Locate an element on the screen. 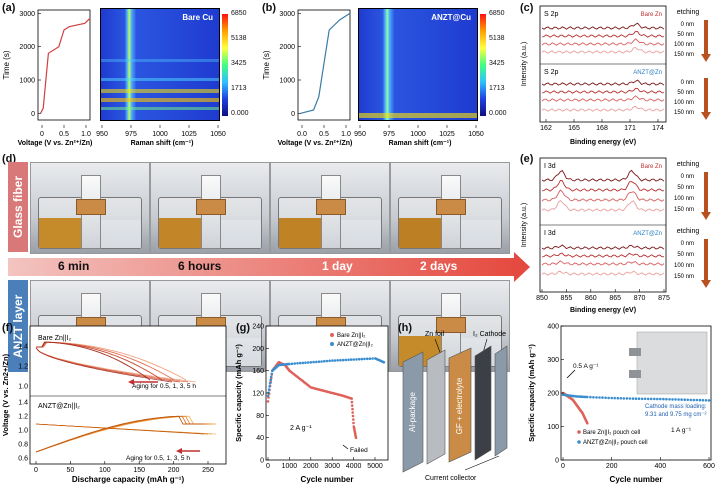 This screenshot has width=717, height=486. experiment-photo is located at coordinates (450, 208).